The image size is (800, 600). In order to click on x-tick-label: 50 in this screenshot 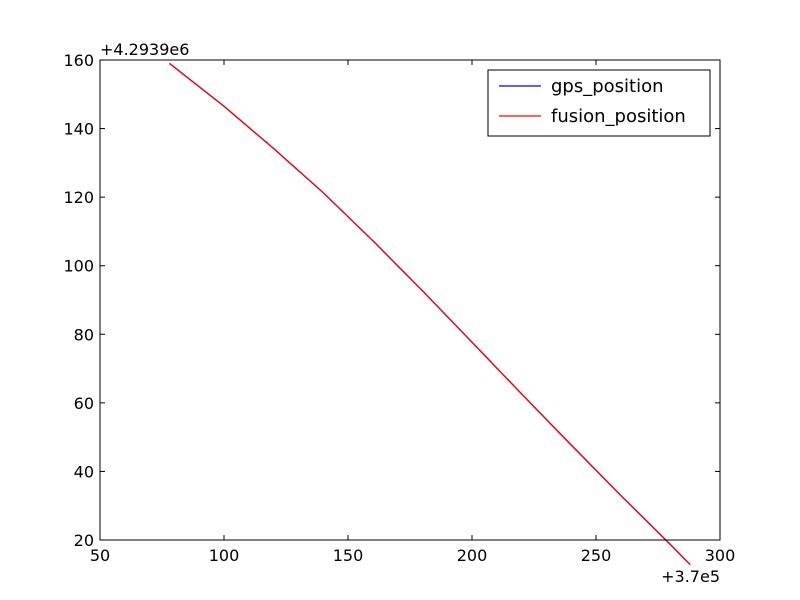, I will do `click(100, 555)`.